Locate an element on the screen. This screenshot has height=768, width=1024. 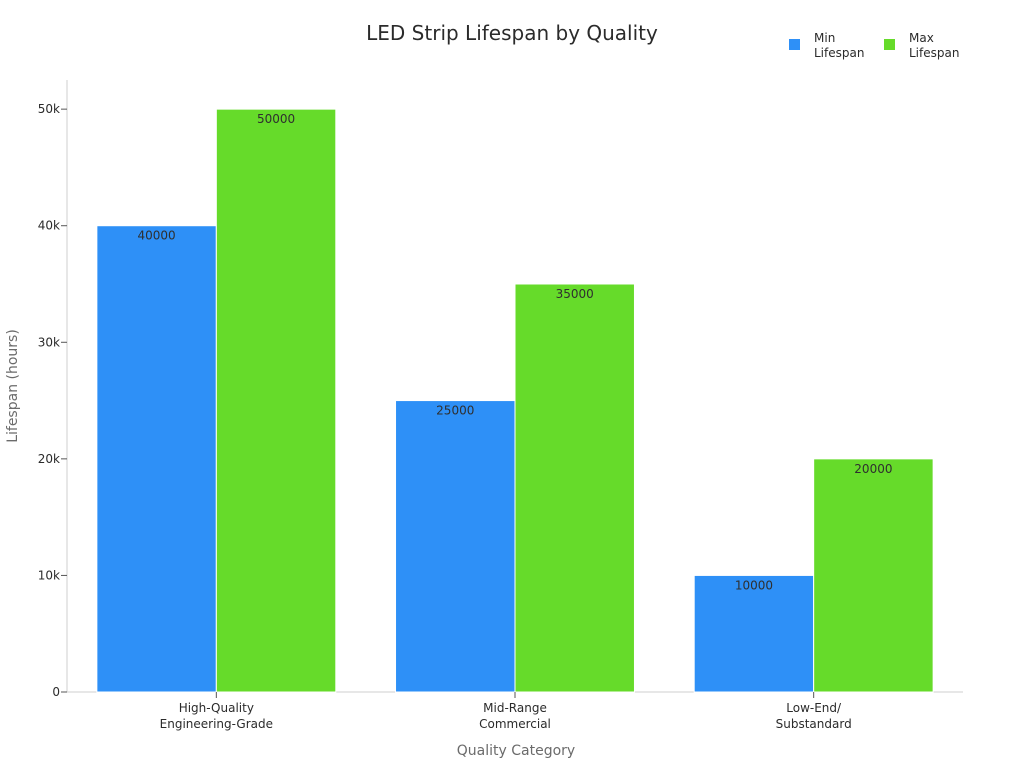
y-tick-label: 0 is located at coordinates (56, 692).